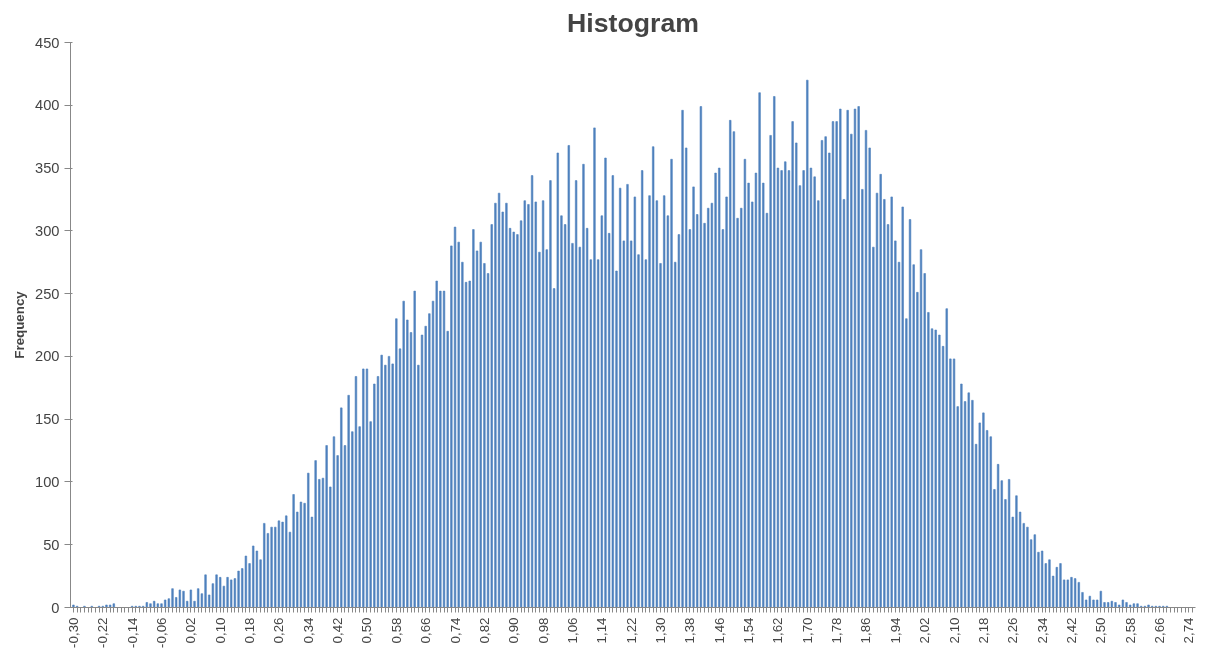 The width and height of the screenshot is (1213, 664). Describe the element at coordinates (749, 630) in the screenshot. I see `x-tick-label: 1,54` at that location.